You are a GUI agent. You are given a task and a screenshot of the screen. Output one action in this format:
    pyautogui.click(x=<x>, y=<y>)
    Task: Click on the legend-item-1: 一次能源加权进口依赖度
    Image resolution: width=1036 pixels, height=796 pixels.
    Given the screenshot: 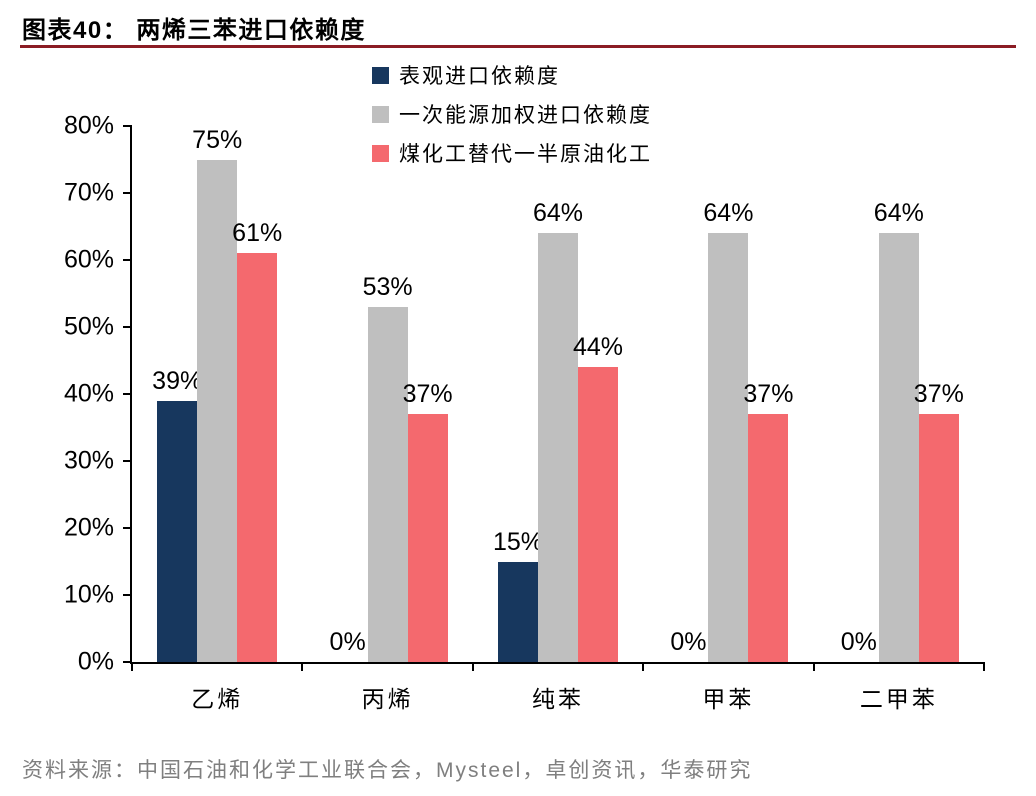 What is the action you would take?
    pyautogui.click(x=512, y=114)
    